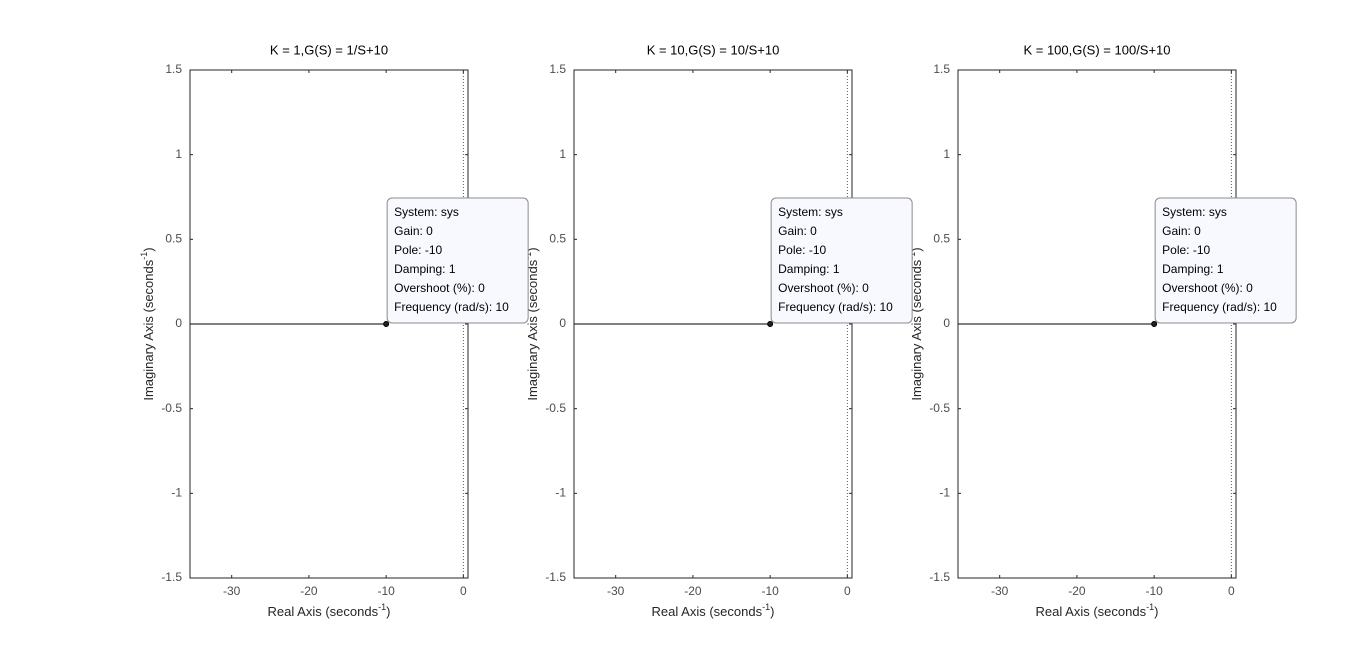 This screenshot has width=1366, height=650. What do you see at coordinates (144, 256) in the screenshot?
I see `y-axis-label-sup: -1` at bounding box center [144, 256].